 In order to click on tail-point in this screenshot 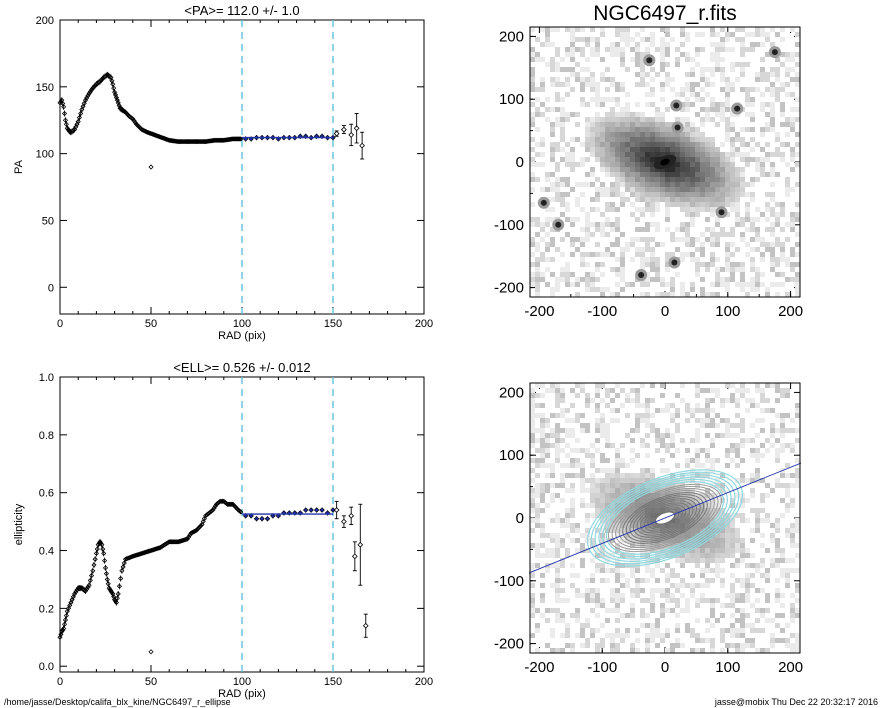, I will do `click(351, 515)`.